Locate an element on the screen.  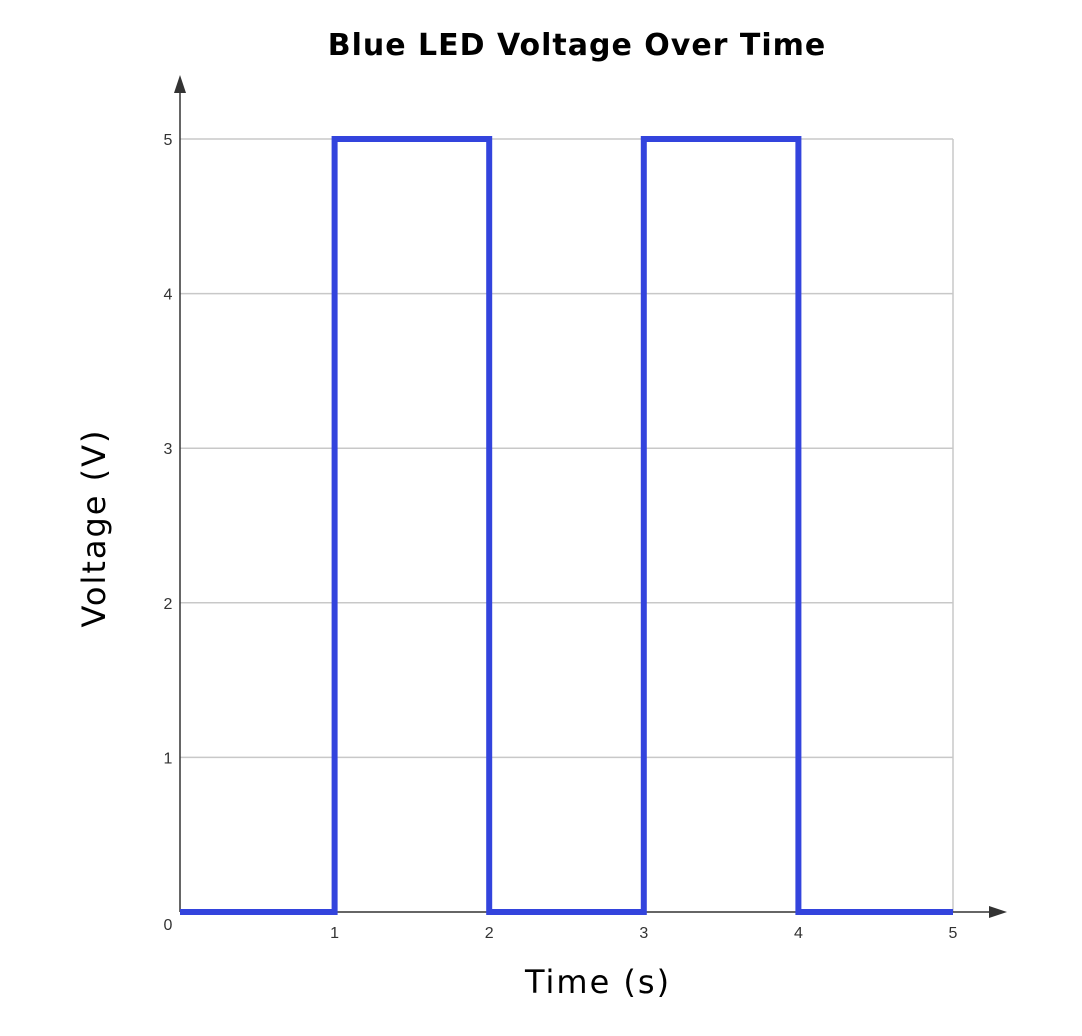
x-tick-label-4: 4 is located at coordinates (798, 933).